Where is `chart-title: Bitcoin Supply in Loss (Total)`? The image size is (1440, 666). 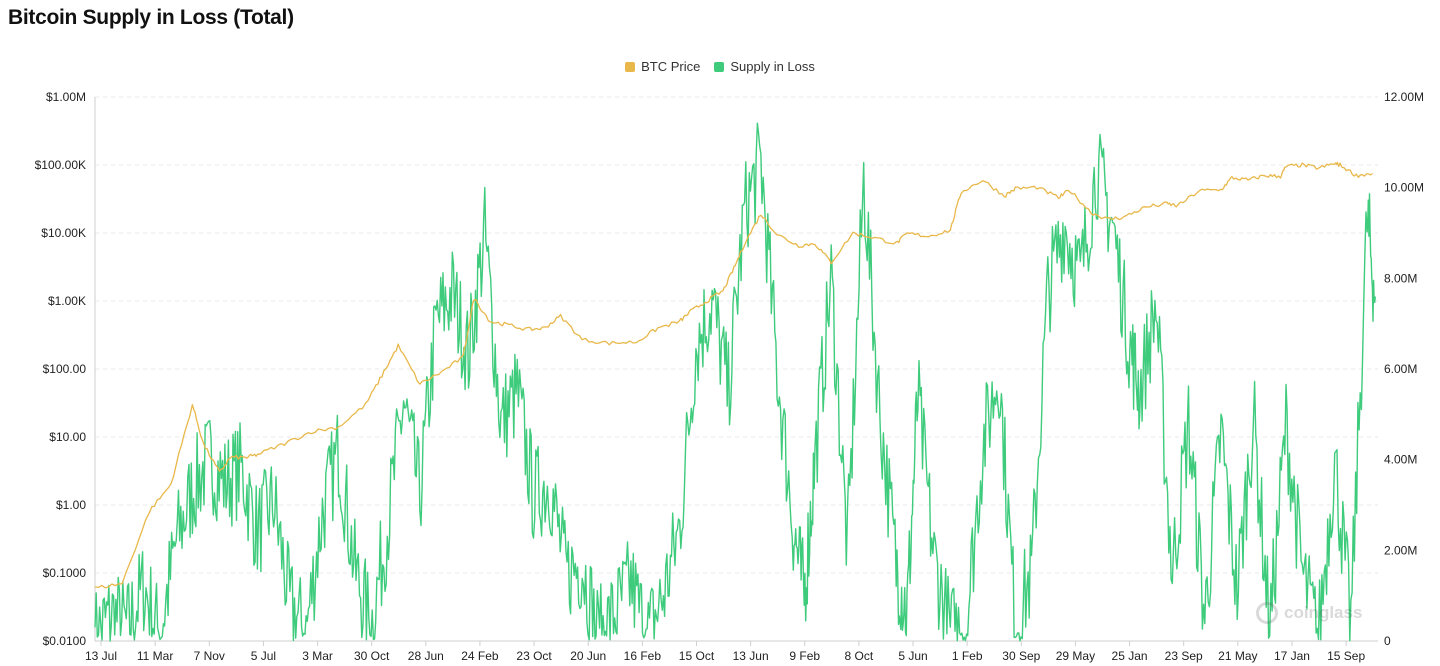
chart-title: Bitcoin Supply in Loss (Total) is located at coordinates (151, 17).